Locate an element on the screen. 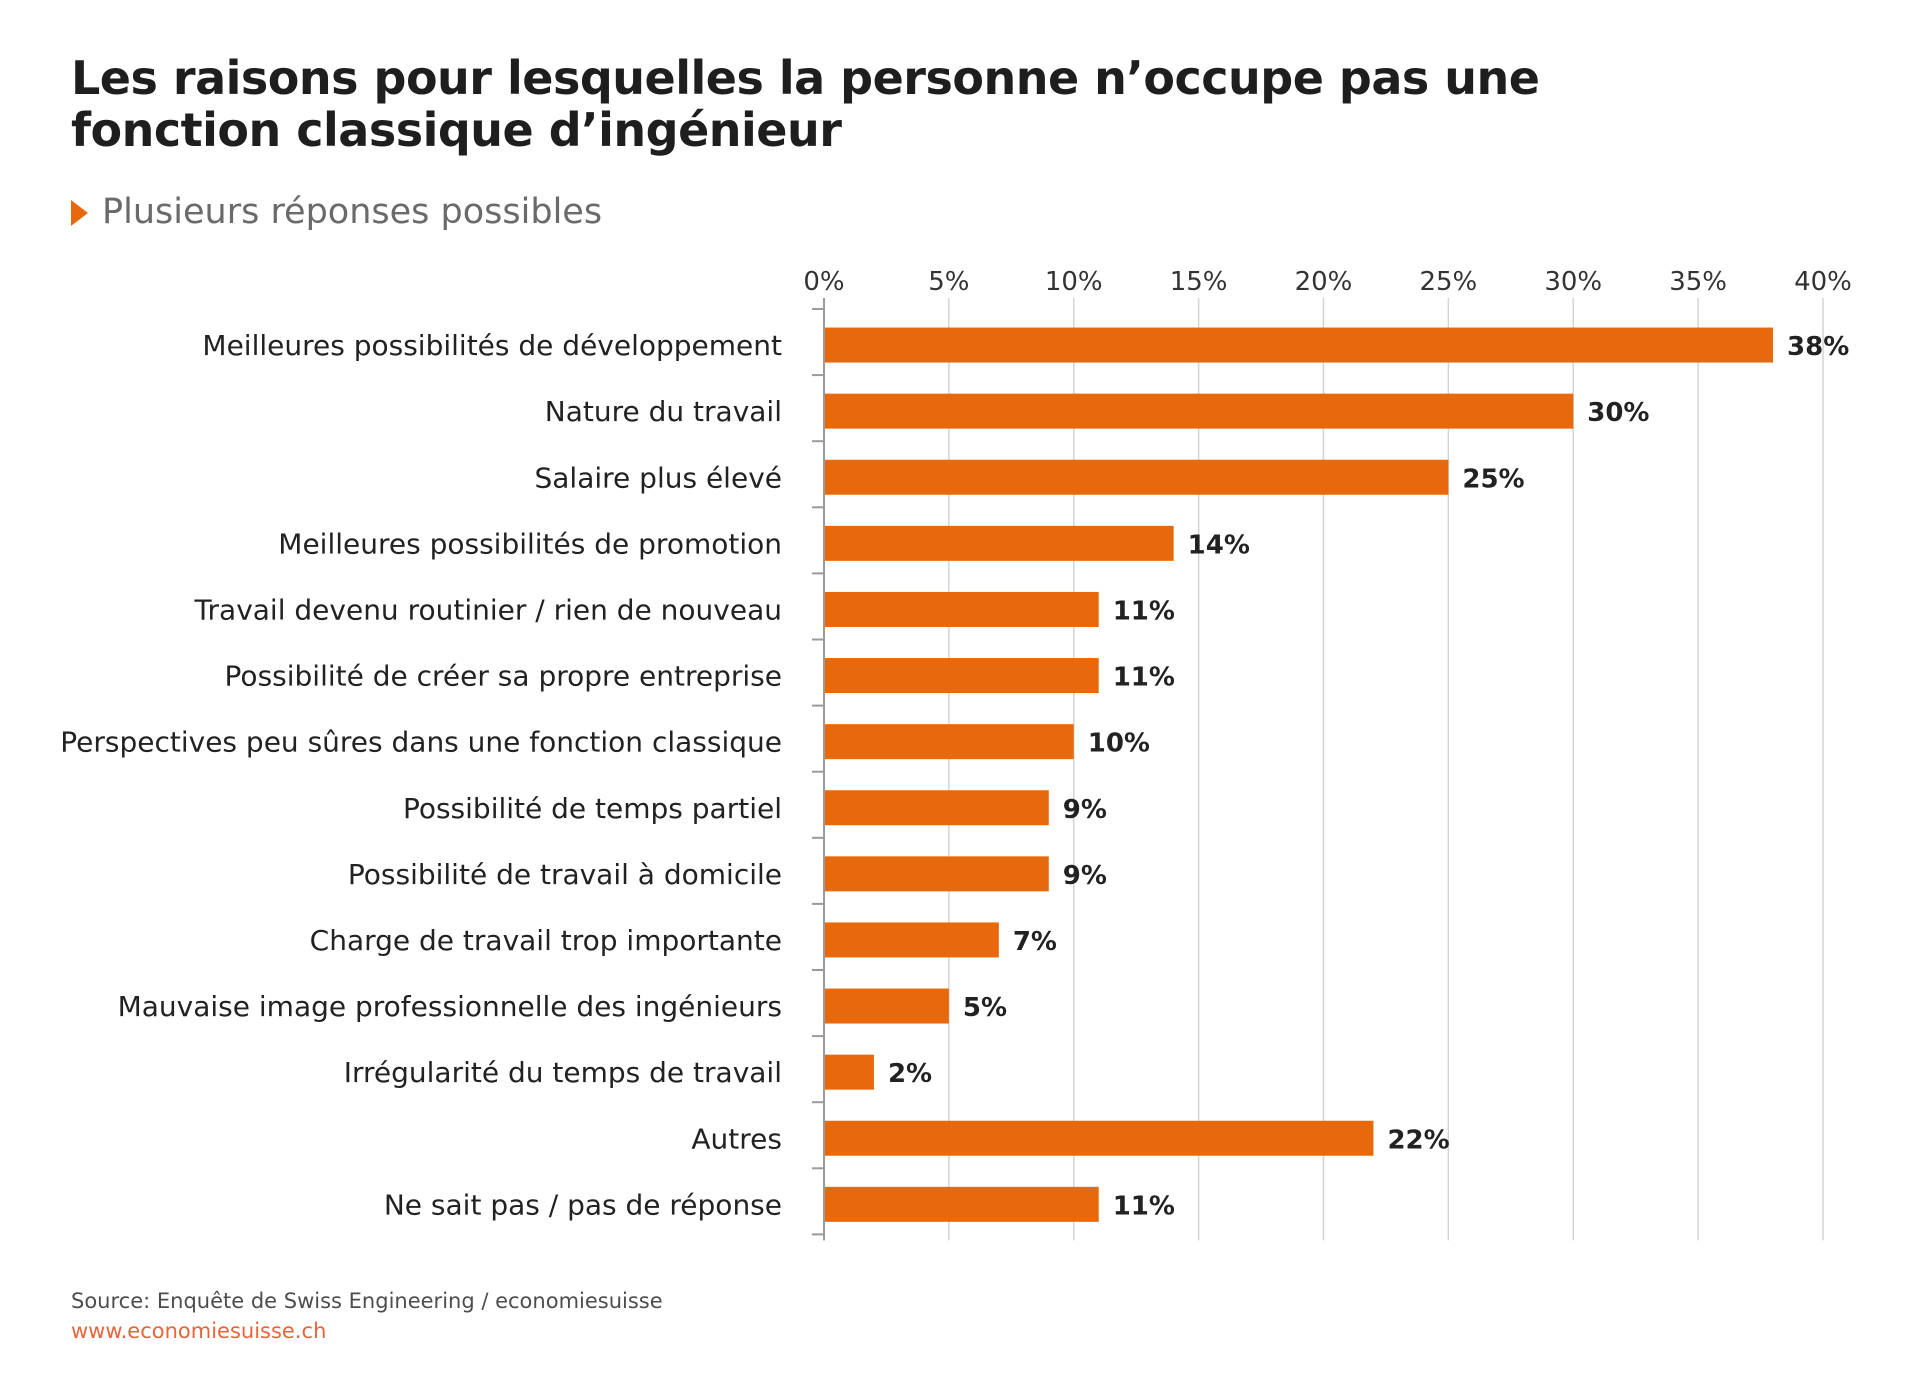  x-tick-label: 40% is located at coordinates (1823, 282).